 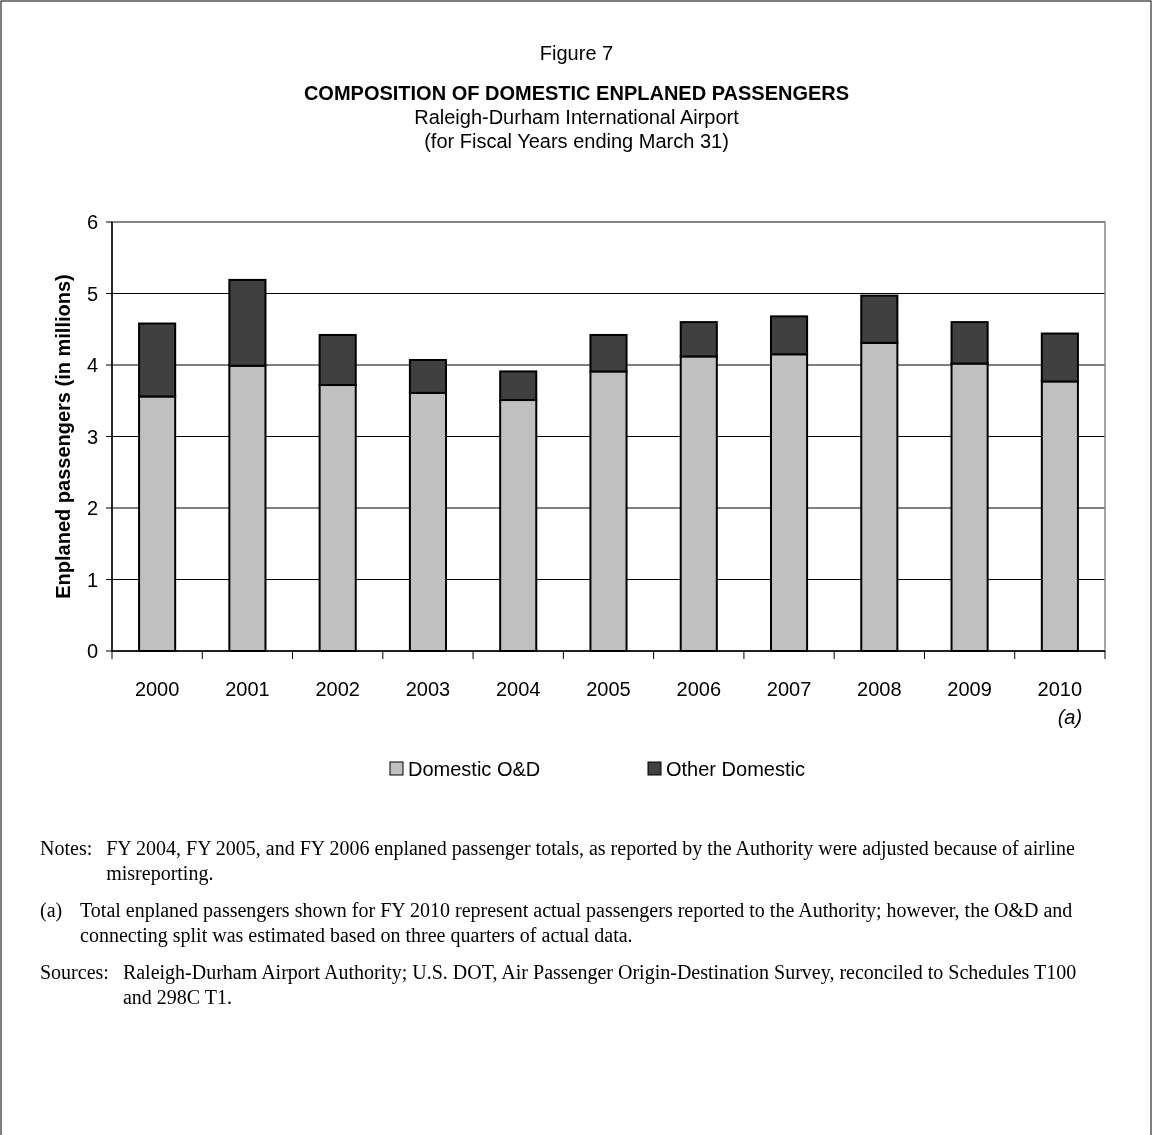 I want to click on x-tick-label: 2010 (a), so click(x=1060, y=703).